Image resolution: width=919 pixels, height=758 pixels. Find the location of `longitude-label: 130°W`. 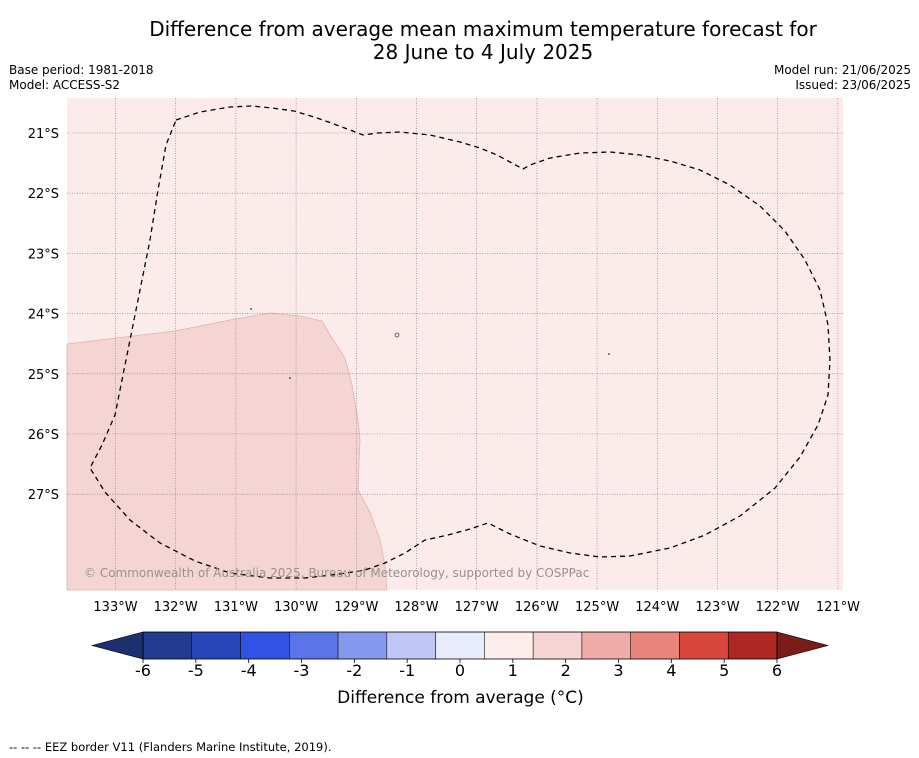

longitude-label: 130°W is located at coordinates (296, 607).